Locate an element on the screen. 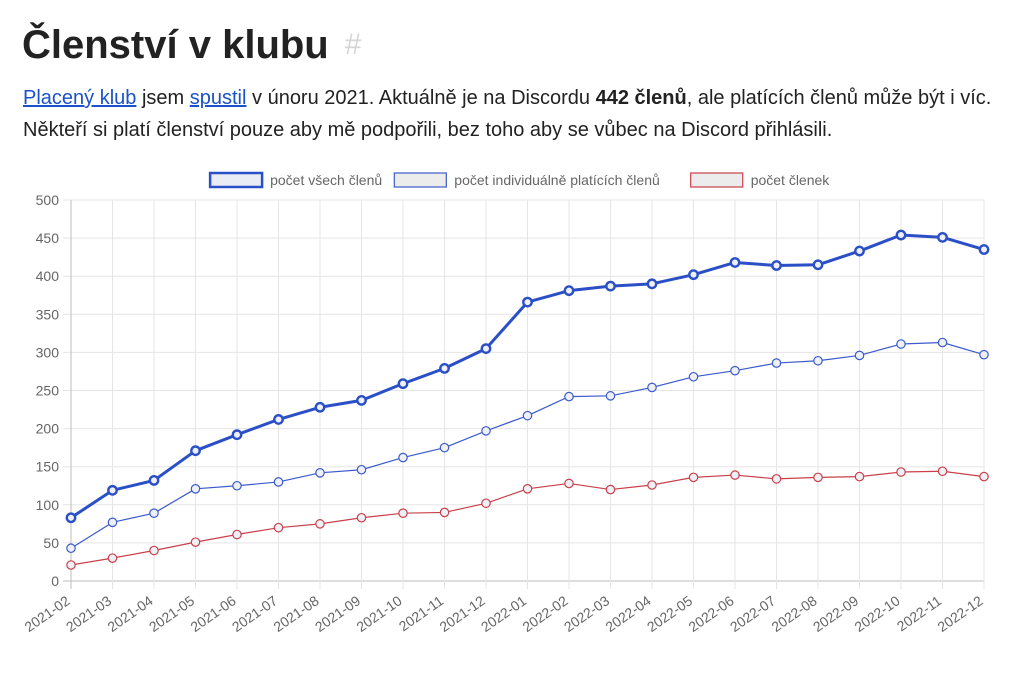 This screenshot has height=674, width=1024. x-tick-label: 2021-07 is located at coordinates (254, 613).